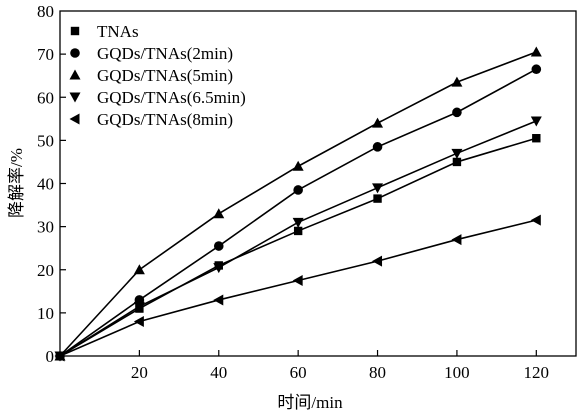 This screenshot has width=579, height=417. I want to click on legend-label-4: GQDs/TNAs(6.5min), so click(171, 97).